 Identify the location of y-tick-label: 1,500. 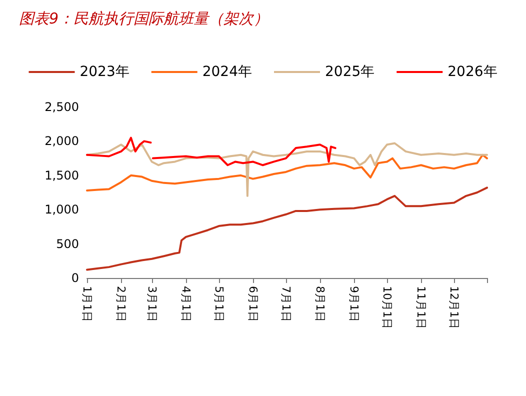
(61, 175).